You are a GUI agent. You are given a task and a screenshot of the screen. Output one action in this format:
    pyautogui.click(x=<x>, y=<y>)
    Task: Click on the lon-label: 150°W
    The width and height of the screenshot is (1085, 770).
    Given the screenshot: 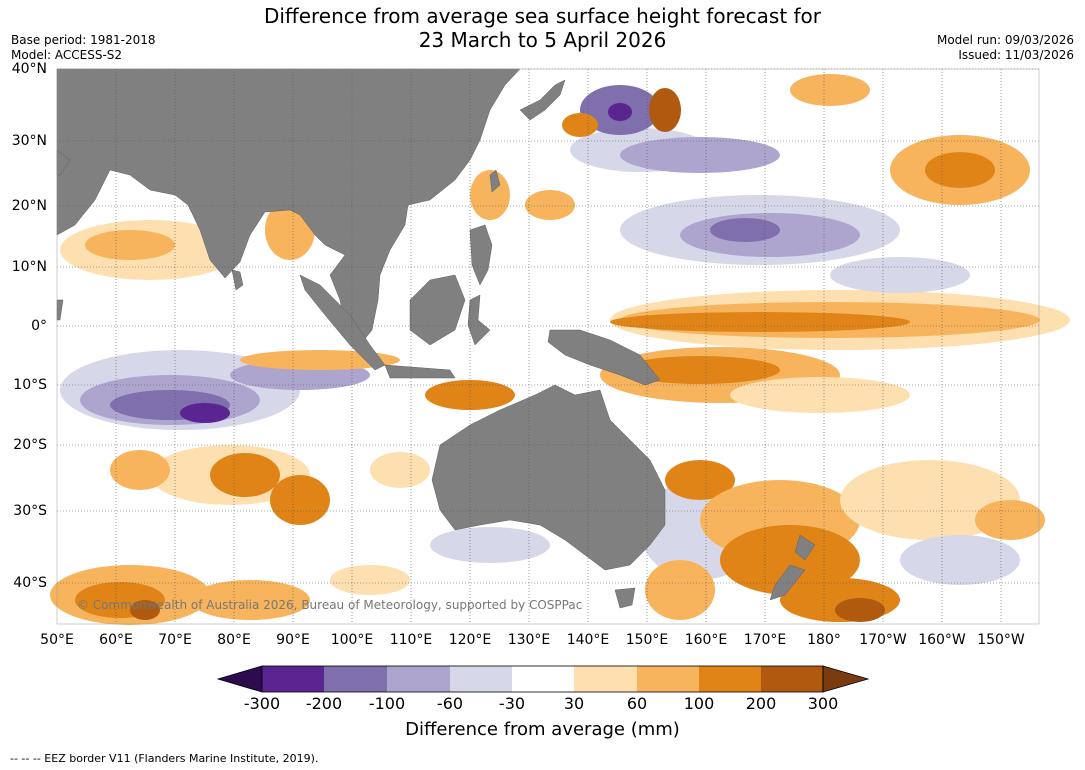 What is the action you would take?
    pyautogui.click(x=1001, y=640)
    